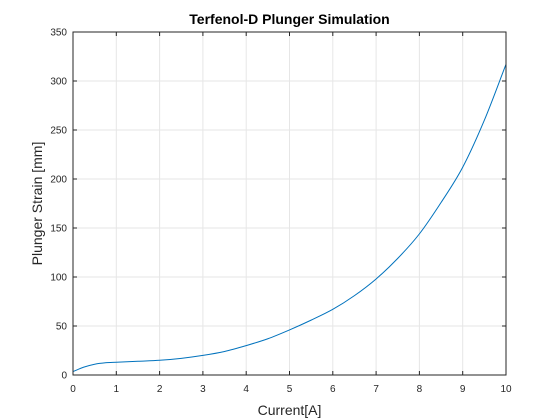 This screenshot has width=560, height=420. Describe the element at coordinates (58, 131) in the screenshot. I see `y-tick-label: 250` at that location.